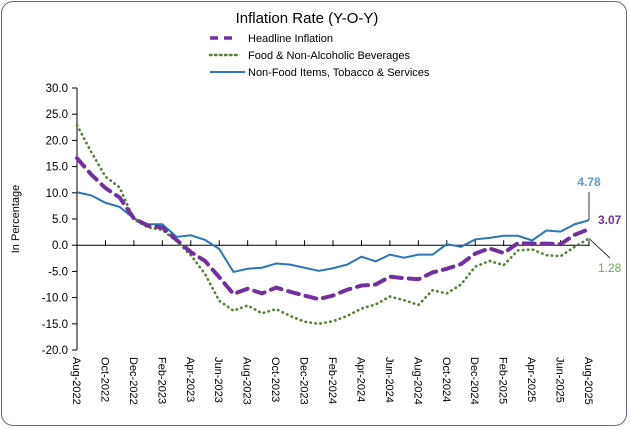  Describe the element at coordinates (218, 380) in the screenshot. I see `x-tick-label: Jun-2023` at that location.